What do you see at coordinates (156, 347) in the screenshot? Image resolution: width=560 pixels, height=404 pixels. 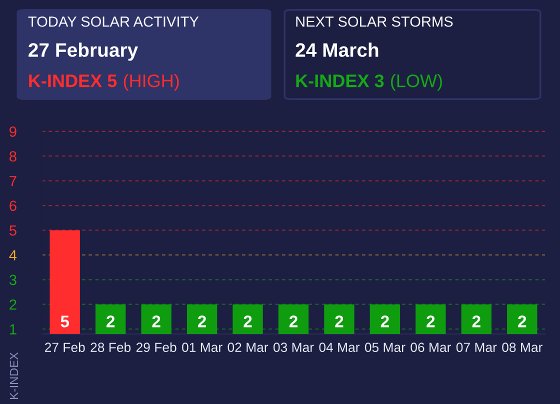 I see `x-tick-label: 29 Feb` at bounding box center [156, 347].